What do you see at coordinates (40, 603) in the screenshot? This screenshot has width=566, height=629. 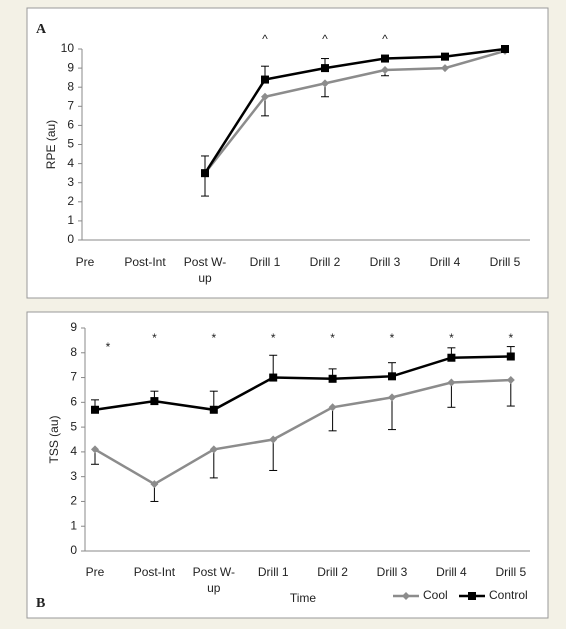 I see `panel-label: B` at bounding box center [40, 603].